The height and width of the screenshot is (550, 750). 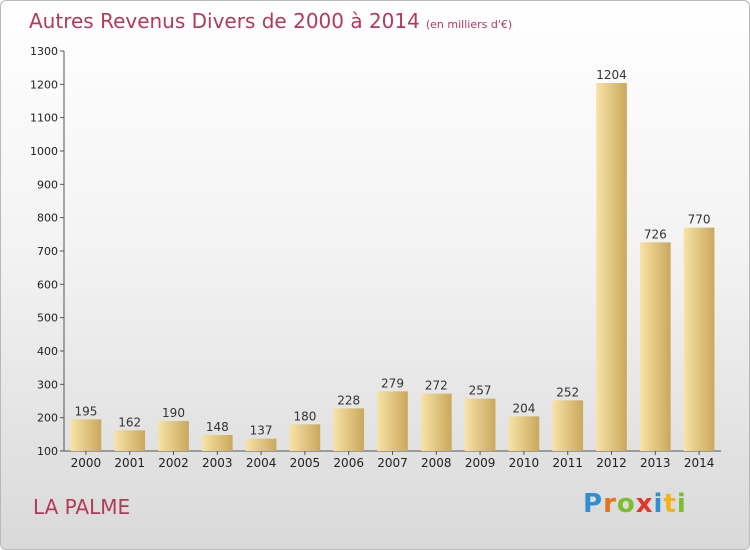 I want to click on bar-value-label: 148, so click(x=217, y=427).